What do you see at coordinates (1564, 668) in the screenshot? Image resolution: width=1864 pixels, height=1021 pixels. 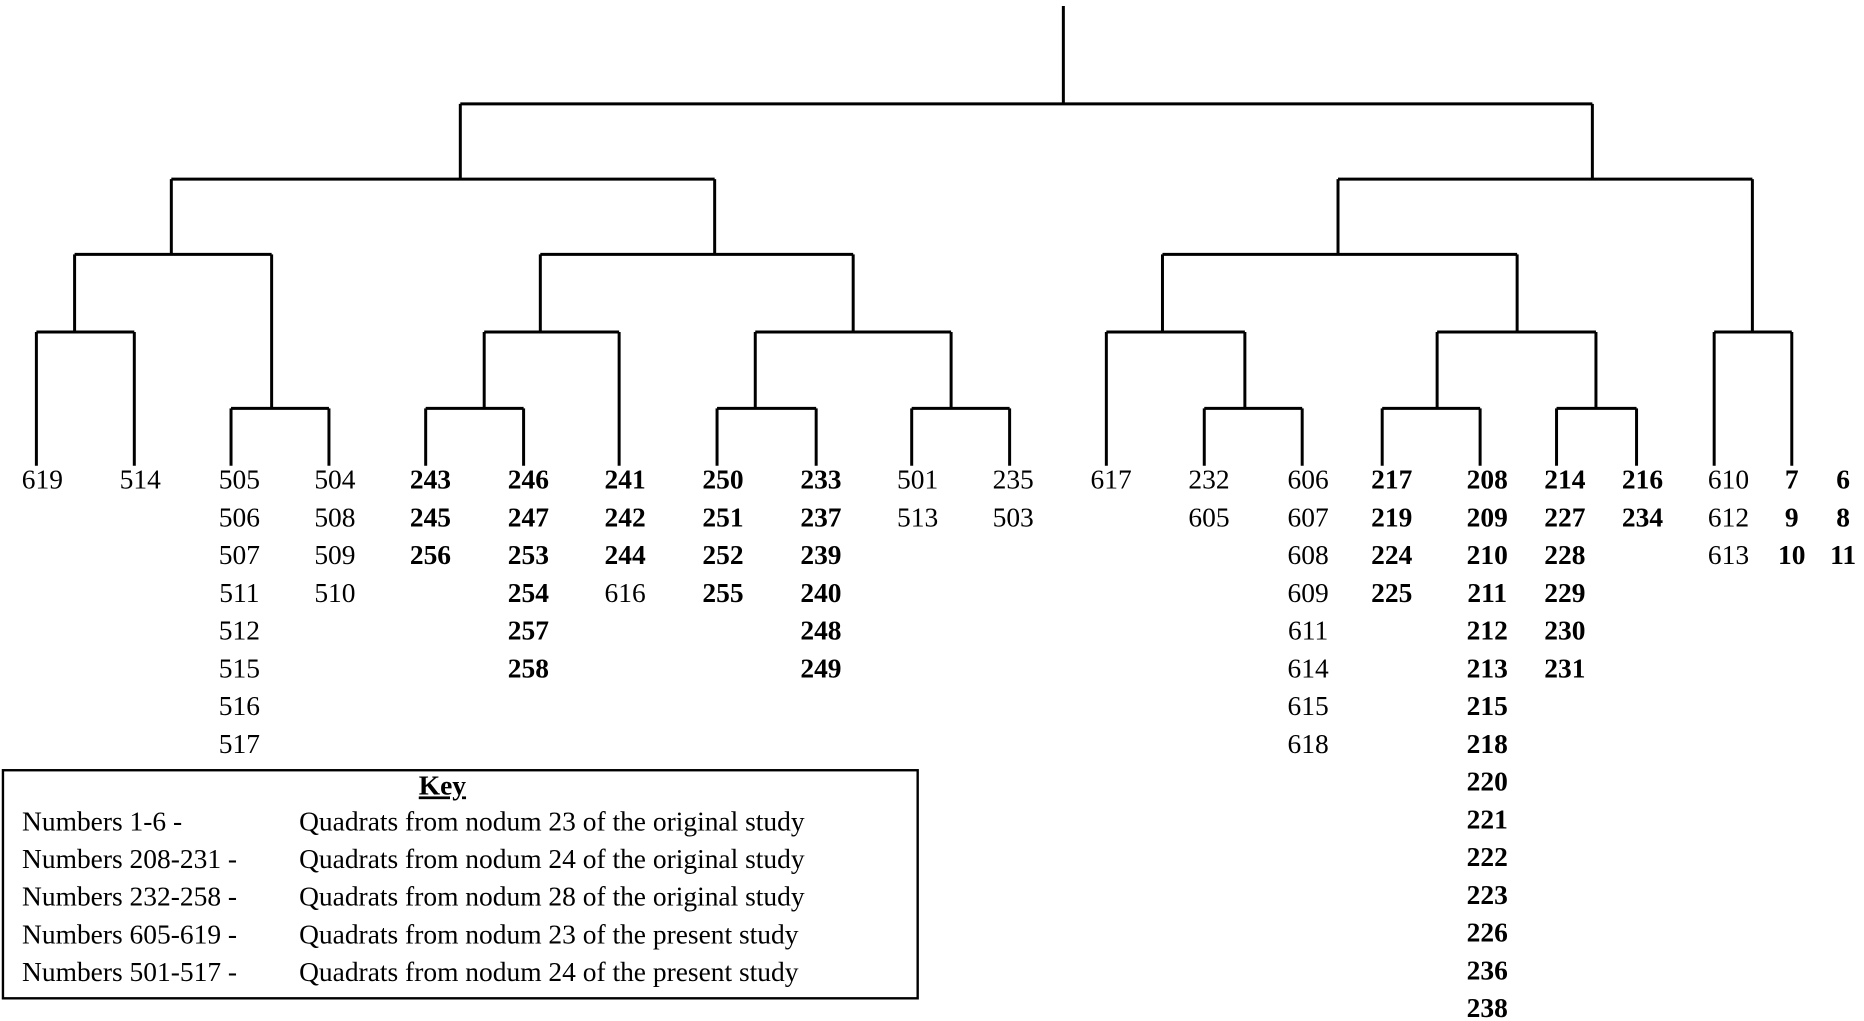 I see `leaf-label: 231` at bounding box center [1564, 668].